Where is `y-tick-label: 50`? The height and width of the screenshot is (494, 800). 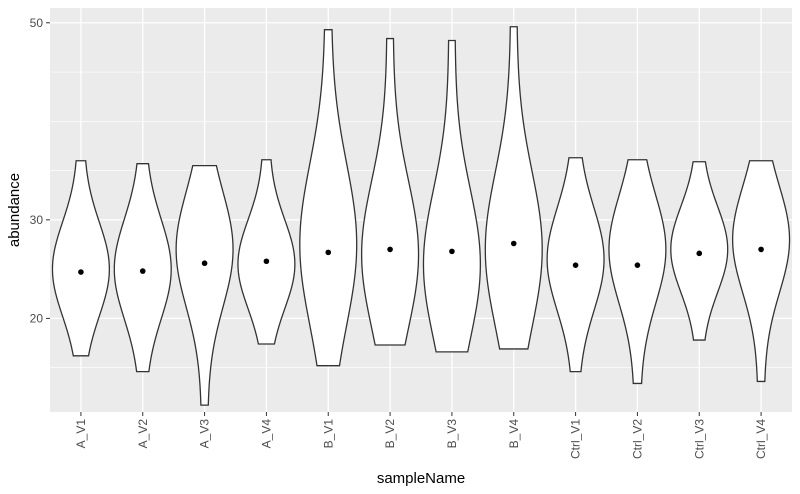 y-tick-label: 50 is located at coordinates (37, 23).